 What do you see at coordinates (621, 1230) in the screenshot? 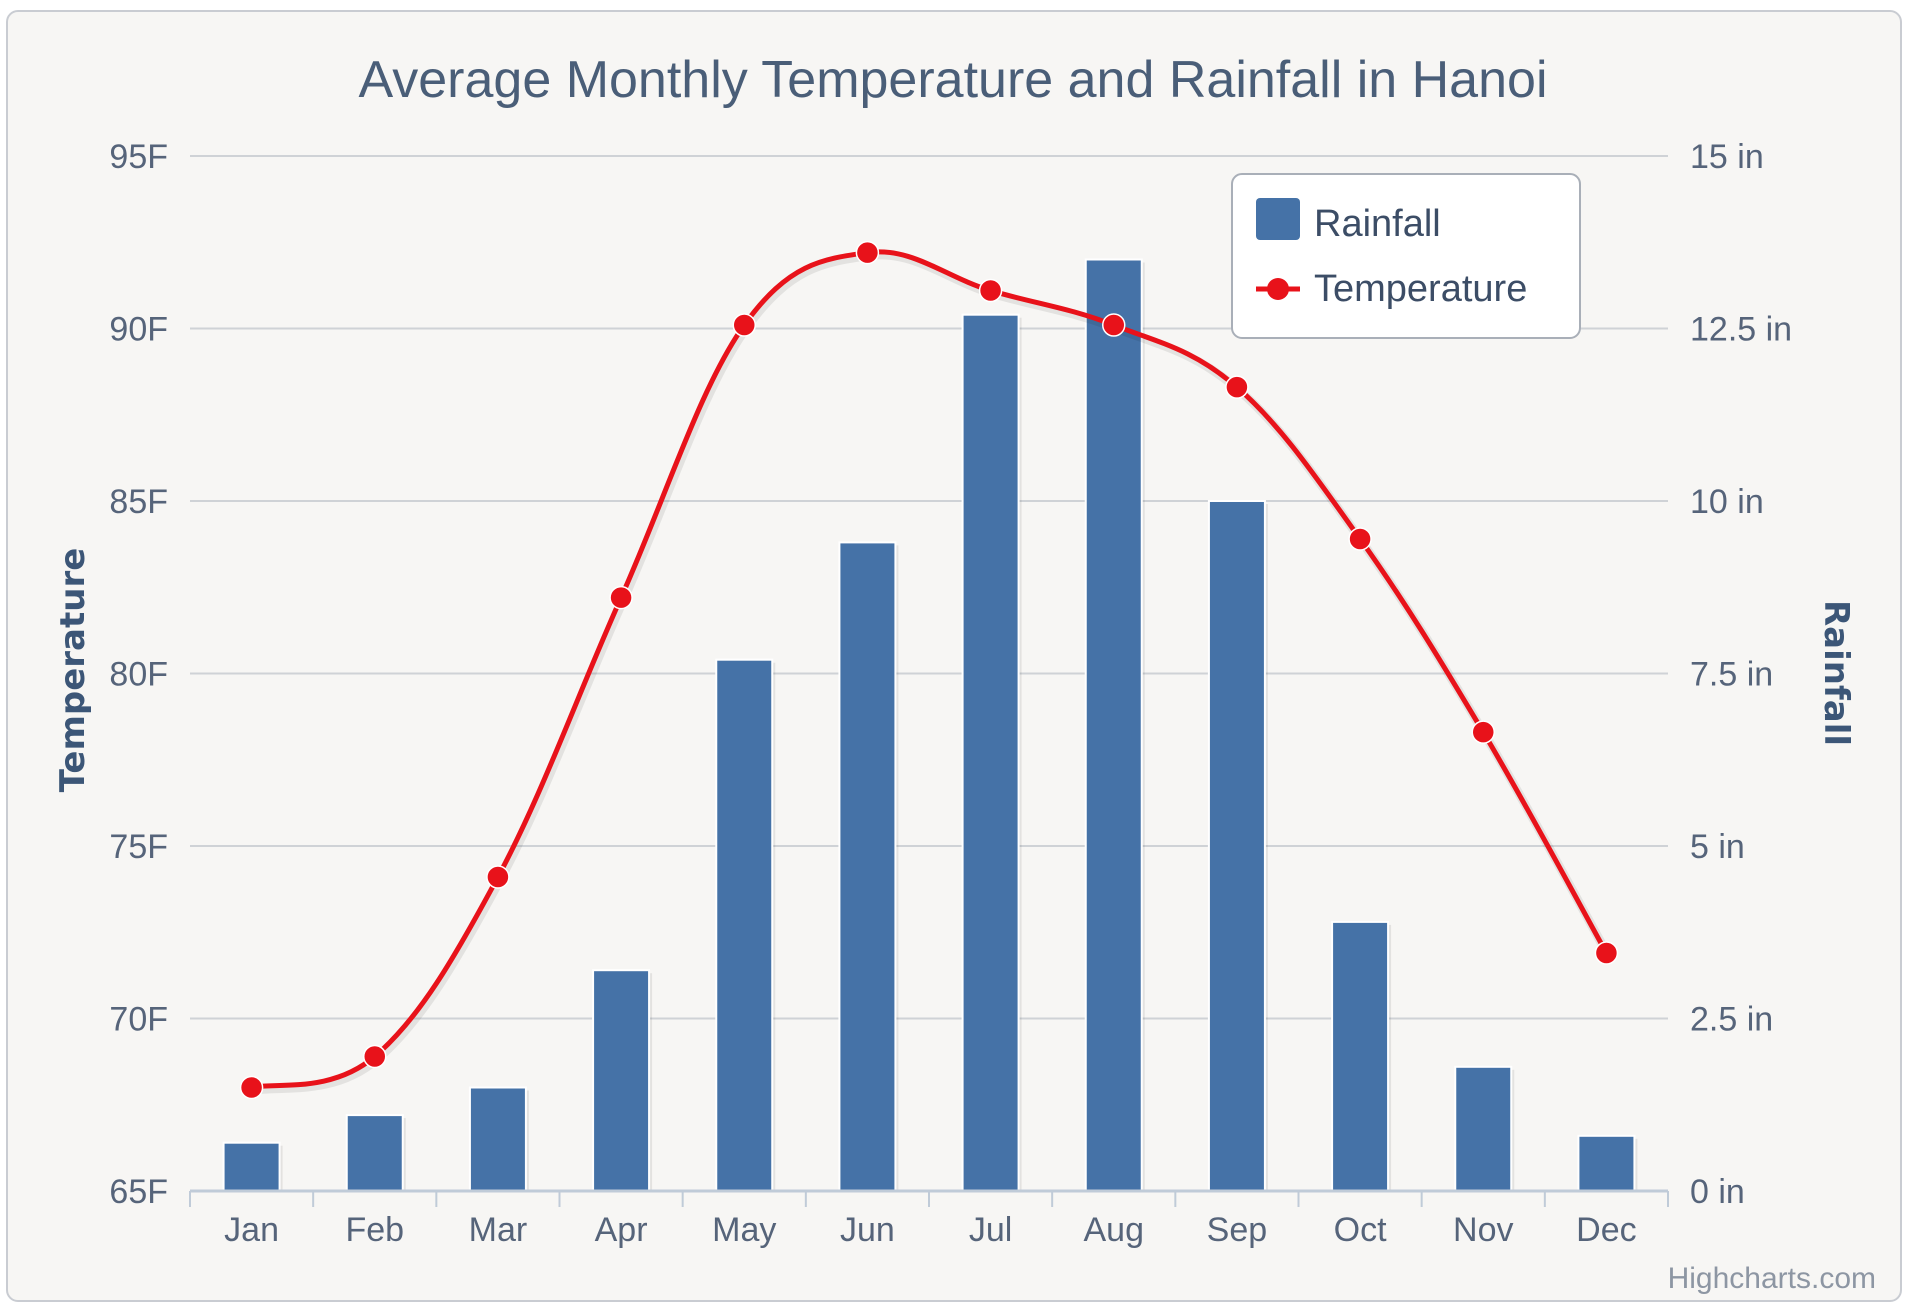
I see `x-tick-label: Apr` at bounding box center [621, 1230].